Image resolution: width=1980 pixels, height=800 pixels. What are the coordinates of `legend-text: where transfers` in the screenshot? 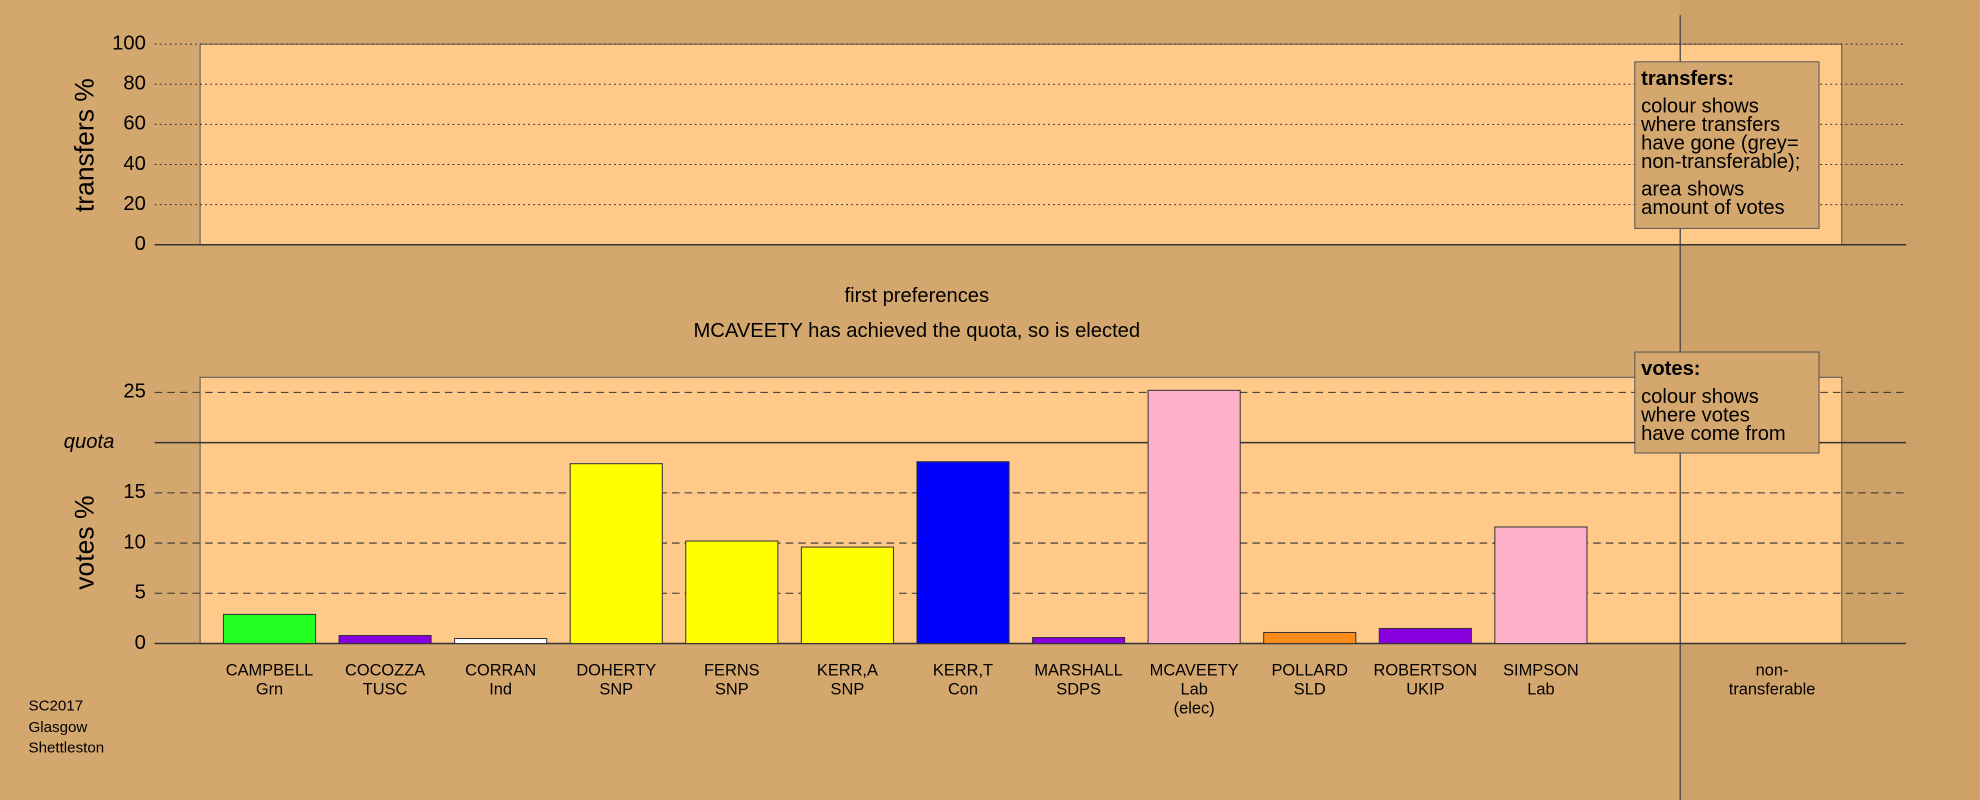 It's located at (1710, 125).